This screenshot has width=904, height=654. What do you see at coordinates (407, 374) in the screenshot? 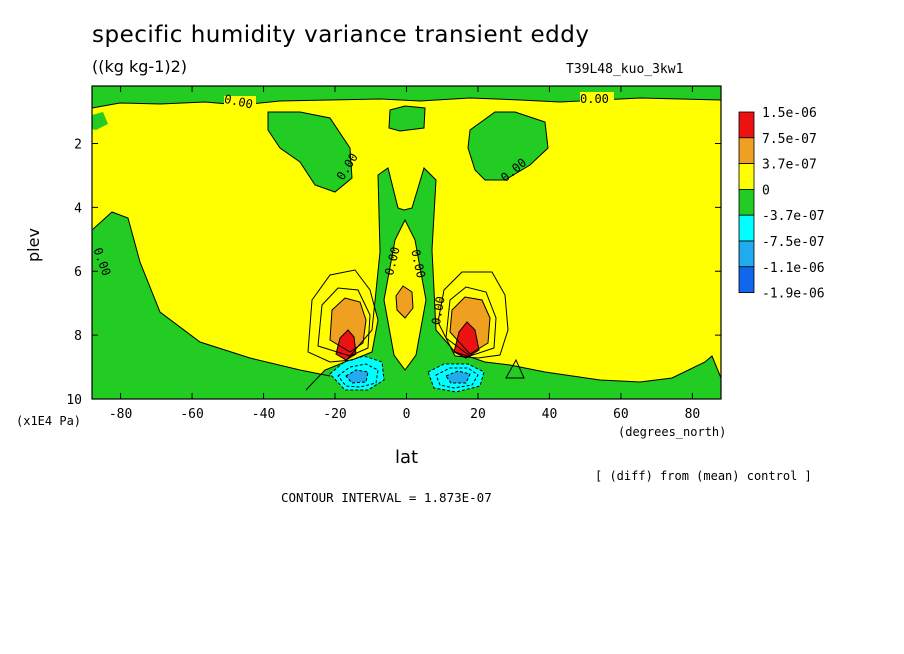
I see `negative-contours` at bounding box center [407, 374].